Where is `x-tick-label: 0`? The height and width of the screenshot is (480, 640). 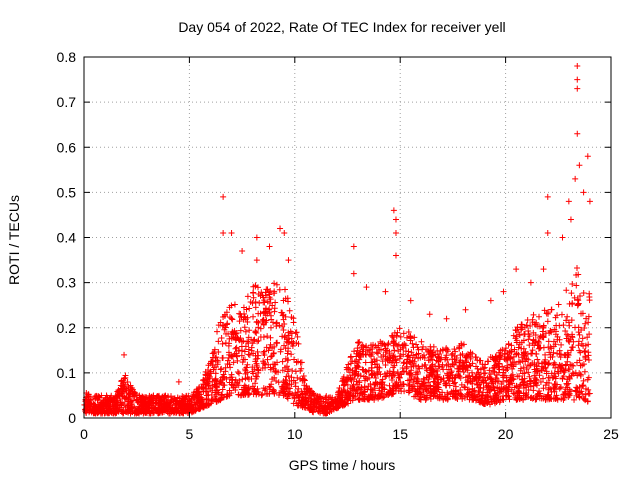 x-tick-label: 0 is located at coordinates (84, 434).